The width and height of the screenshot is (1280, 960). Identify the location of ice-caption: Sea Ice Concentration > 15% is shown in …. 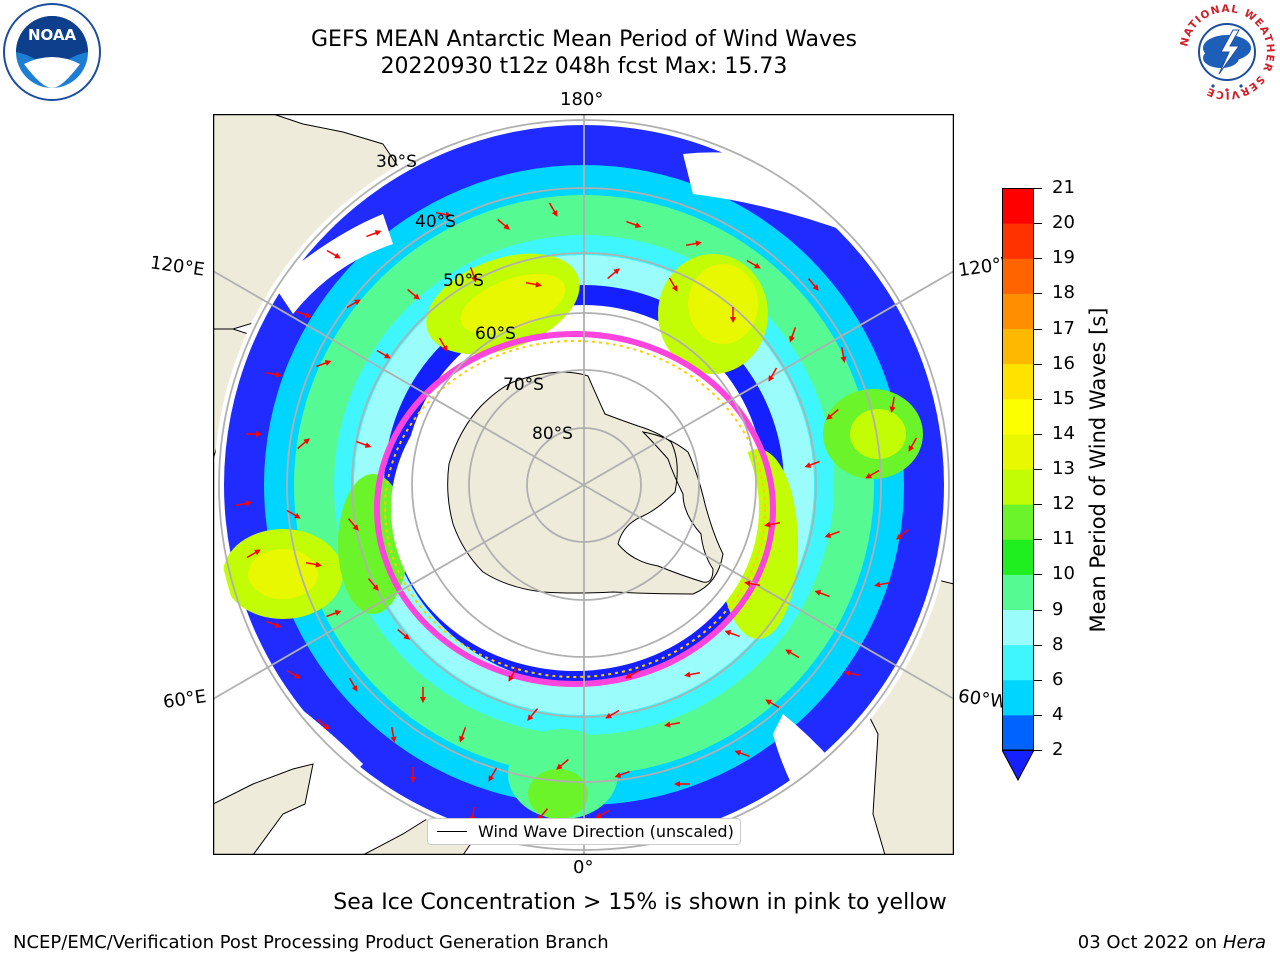
(640, 902).